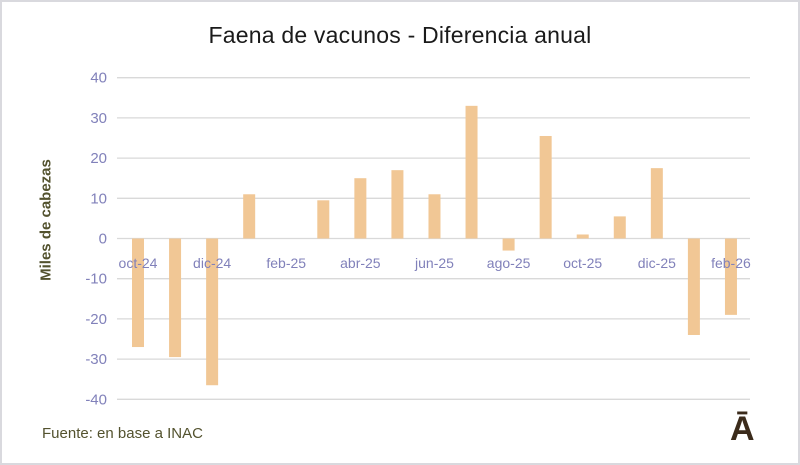  What do you see at coordinates (582, 263) in the screenshot?
I see `x-tick-label: oct-25` at bounding box center [582, 263].